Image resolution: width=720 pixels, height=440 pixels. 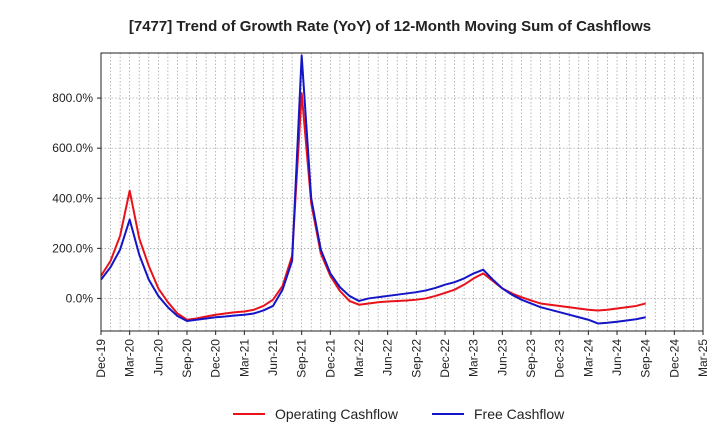 What do you see at coordinates (72, 198) in the screenshot?
I see `y-tick-label: 400.0%` at bounding box center [72, 198].